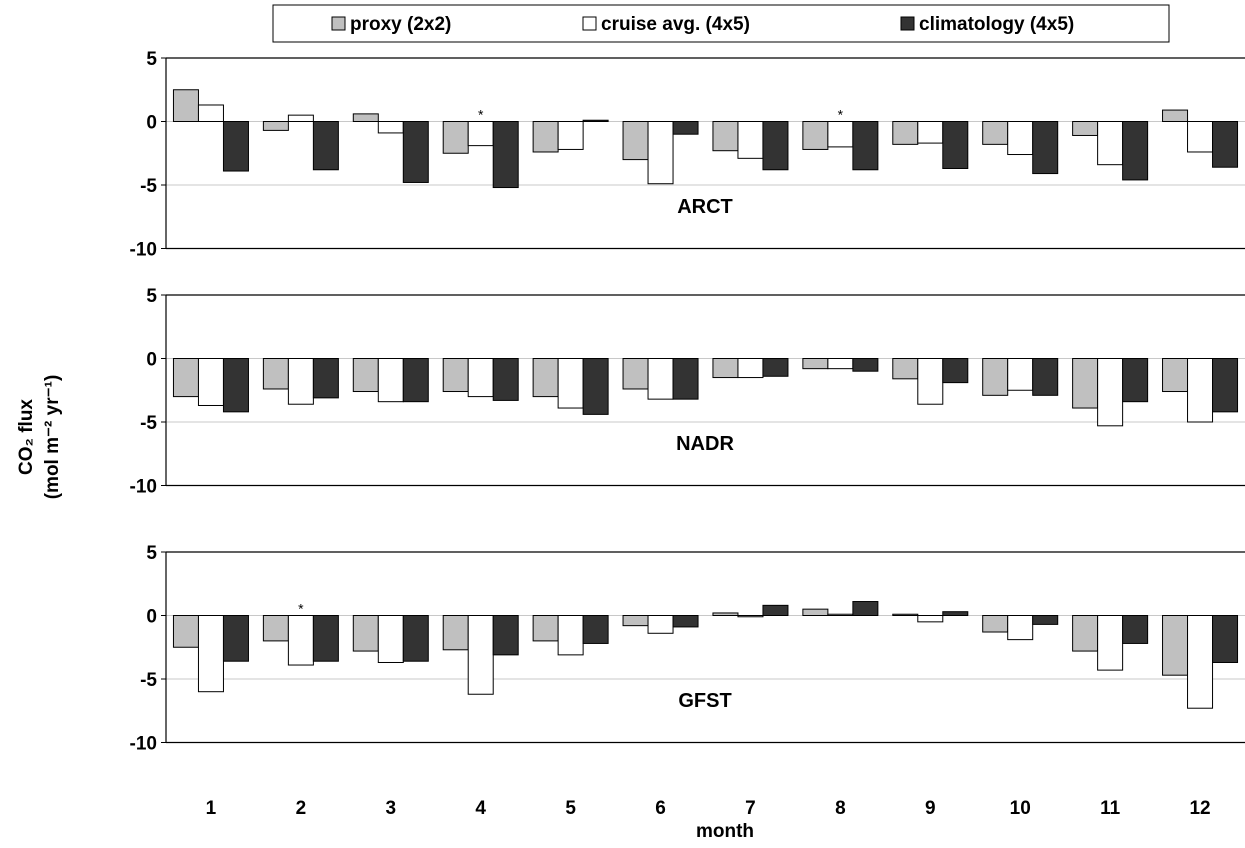 This screenshot has height=848, width=1245. What do you see at coordinates (705, 444) in the screenshot?
I see `panel-label-nadr: NADR` at bounding box center [705, 444].